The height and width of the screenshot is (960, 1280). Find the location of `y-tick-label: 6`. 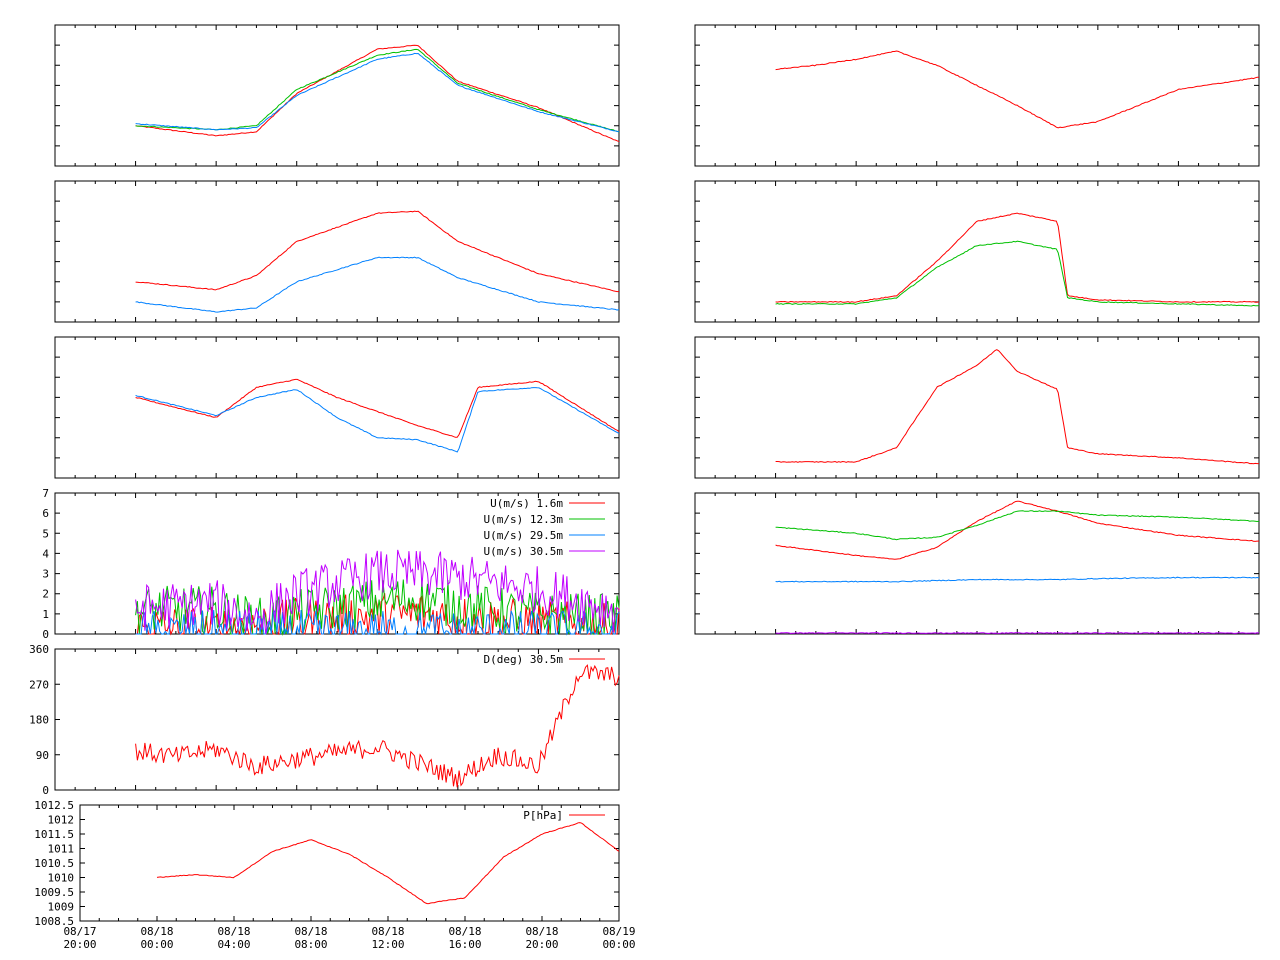

y-tick-label: 6 is located at coordinates (45, 513).